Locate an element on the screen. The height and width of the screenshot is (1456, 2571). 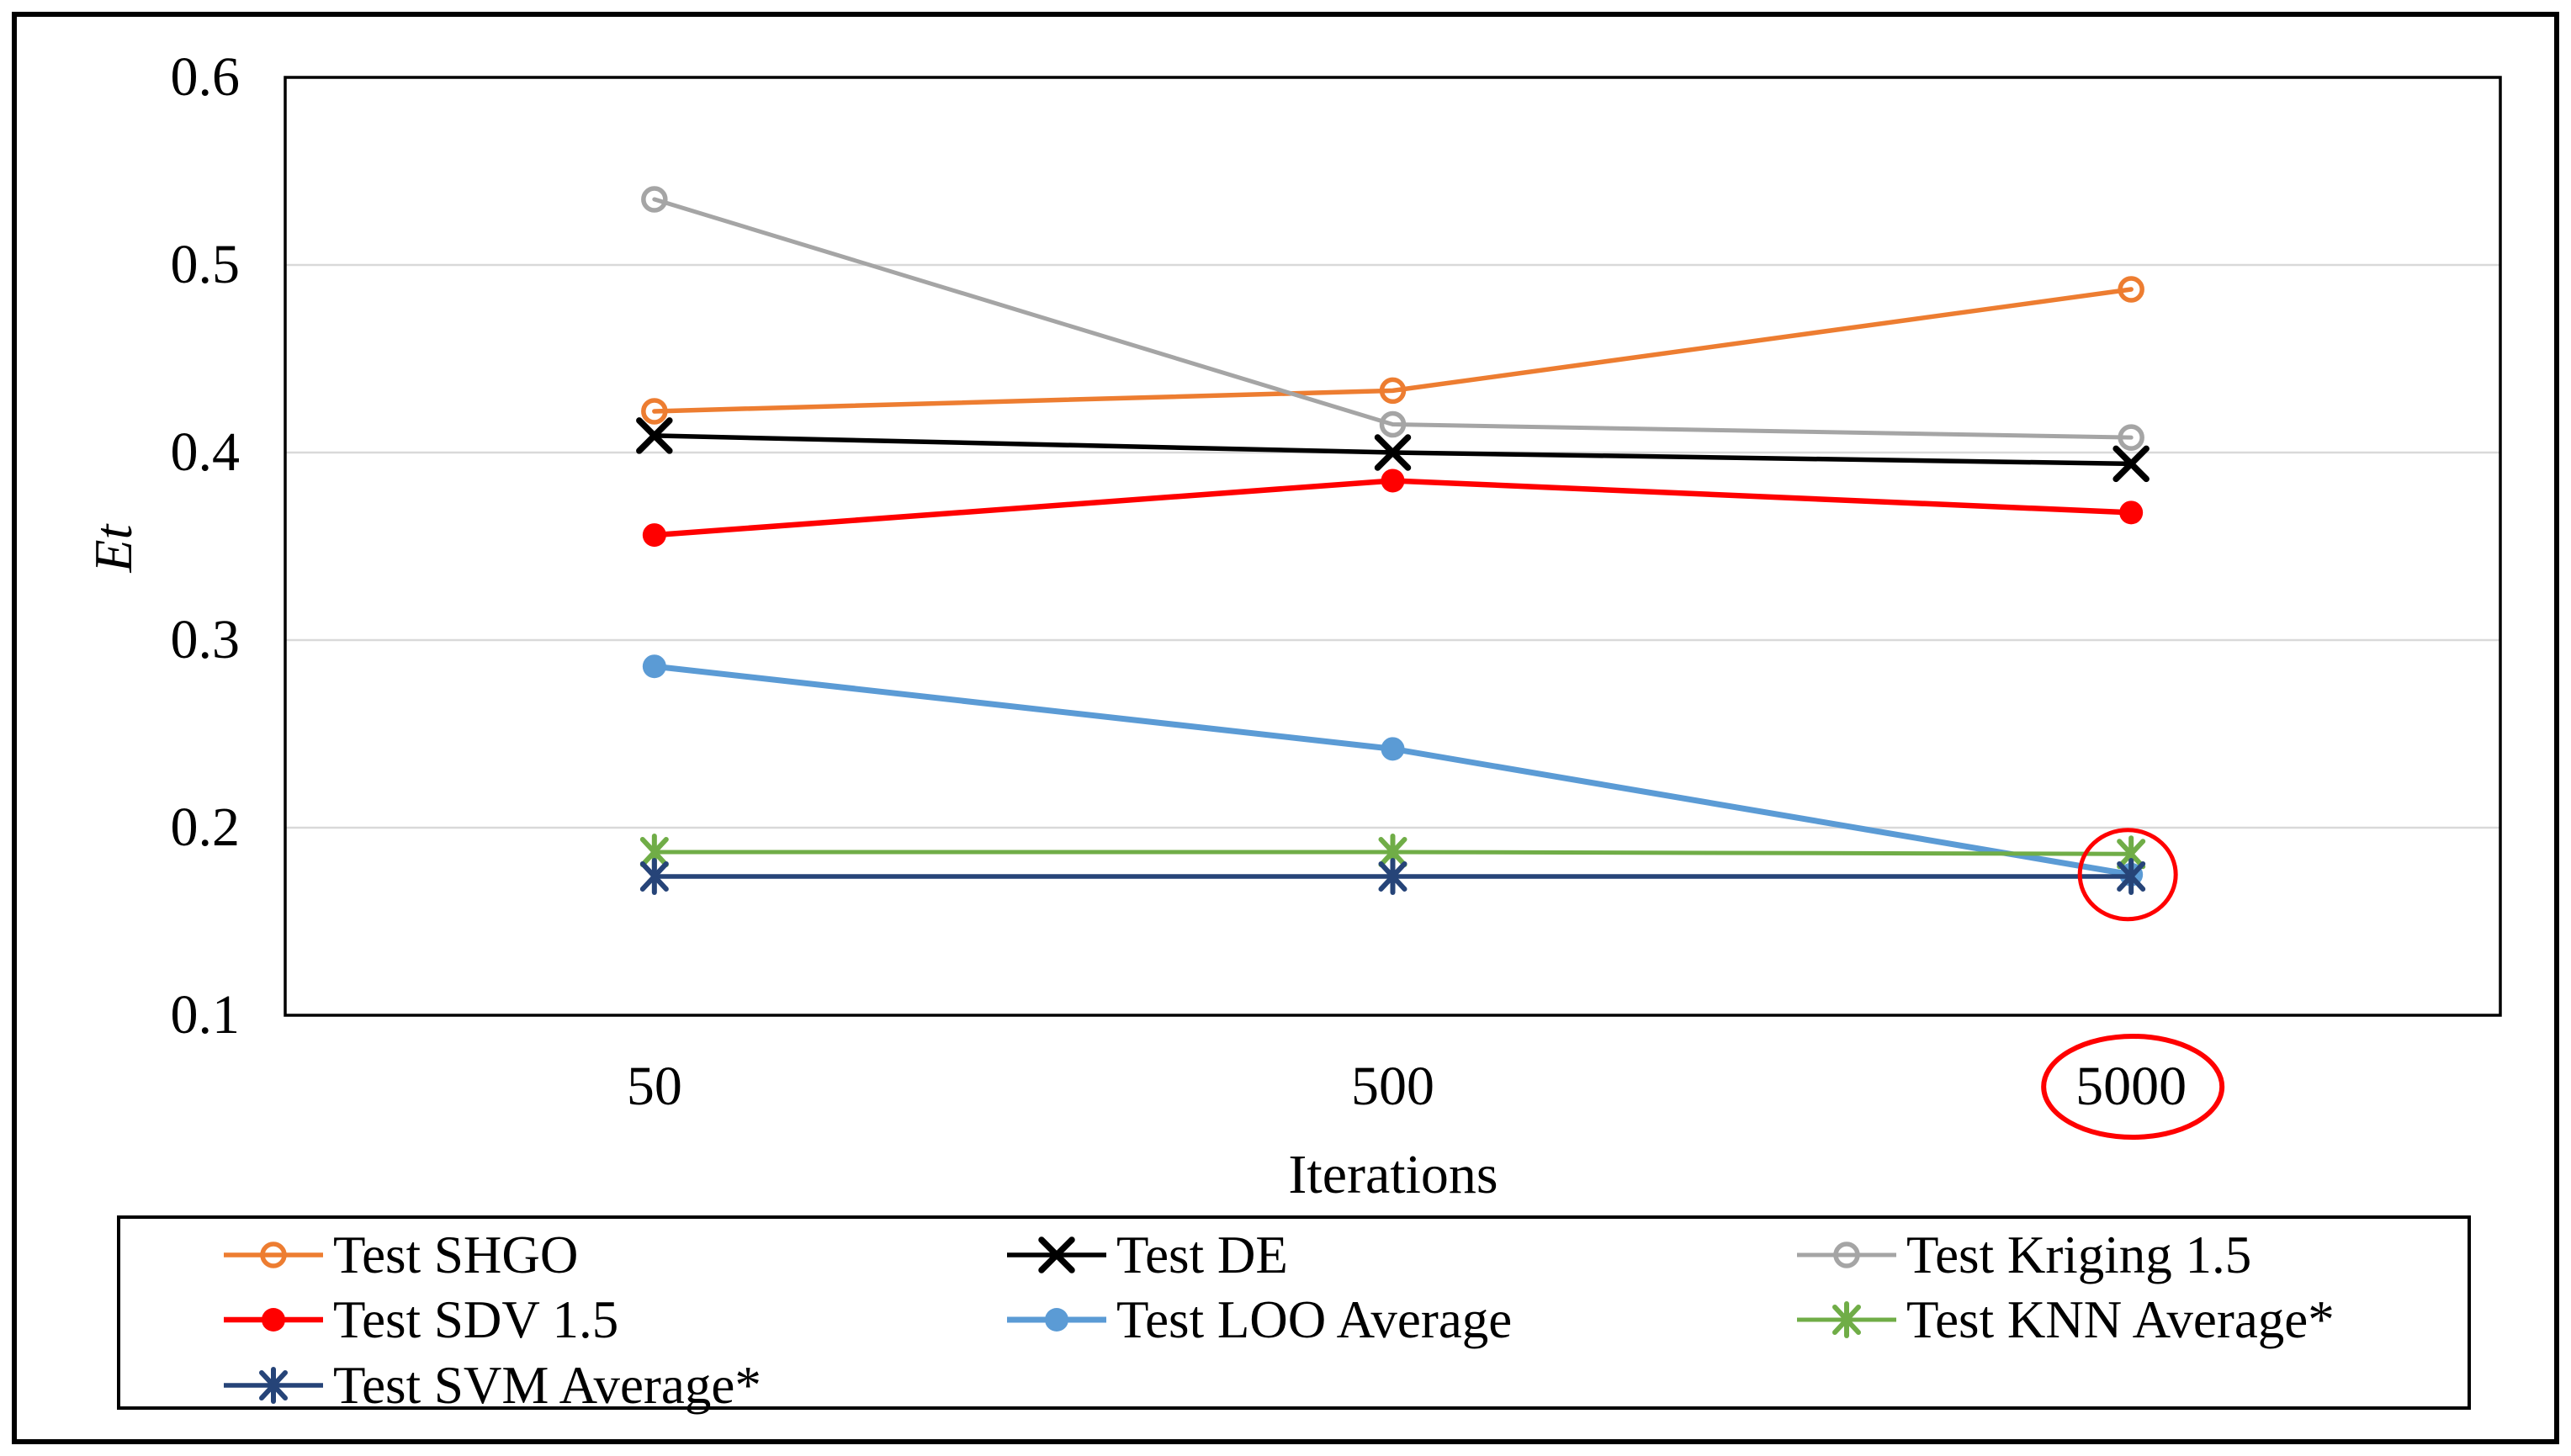
legend-marker-icon-test-knn-average is located at coordinates (1846, 1319).